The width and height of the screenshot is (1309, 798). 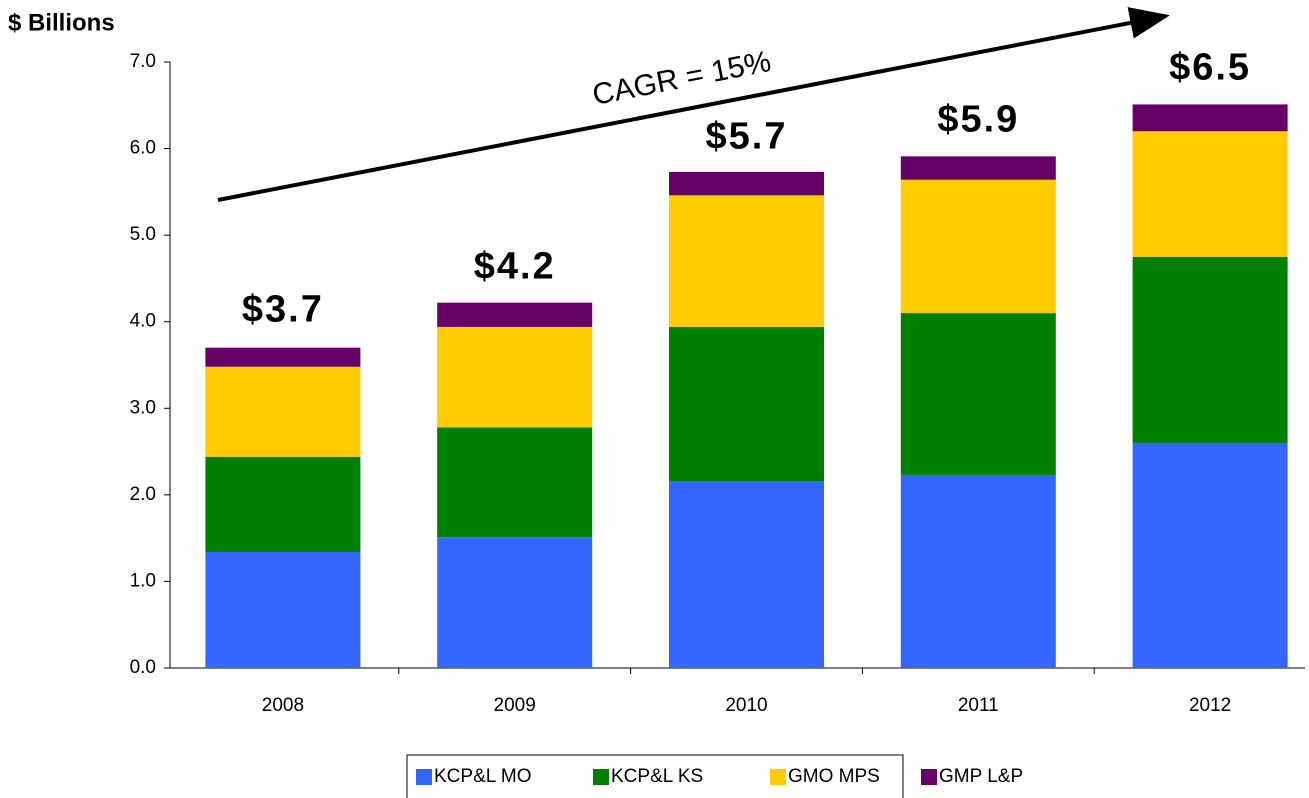 What do you see at coordinates (483, 776) in the screenshot?
I see `legend-label: KCP&L MO` at bounding box center [483, 776].